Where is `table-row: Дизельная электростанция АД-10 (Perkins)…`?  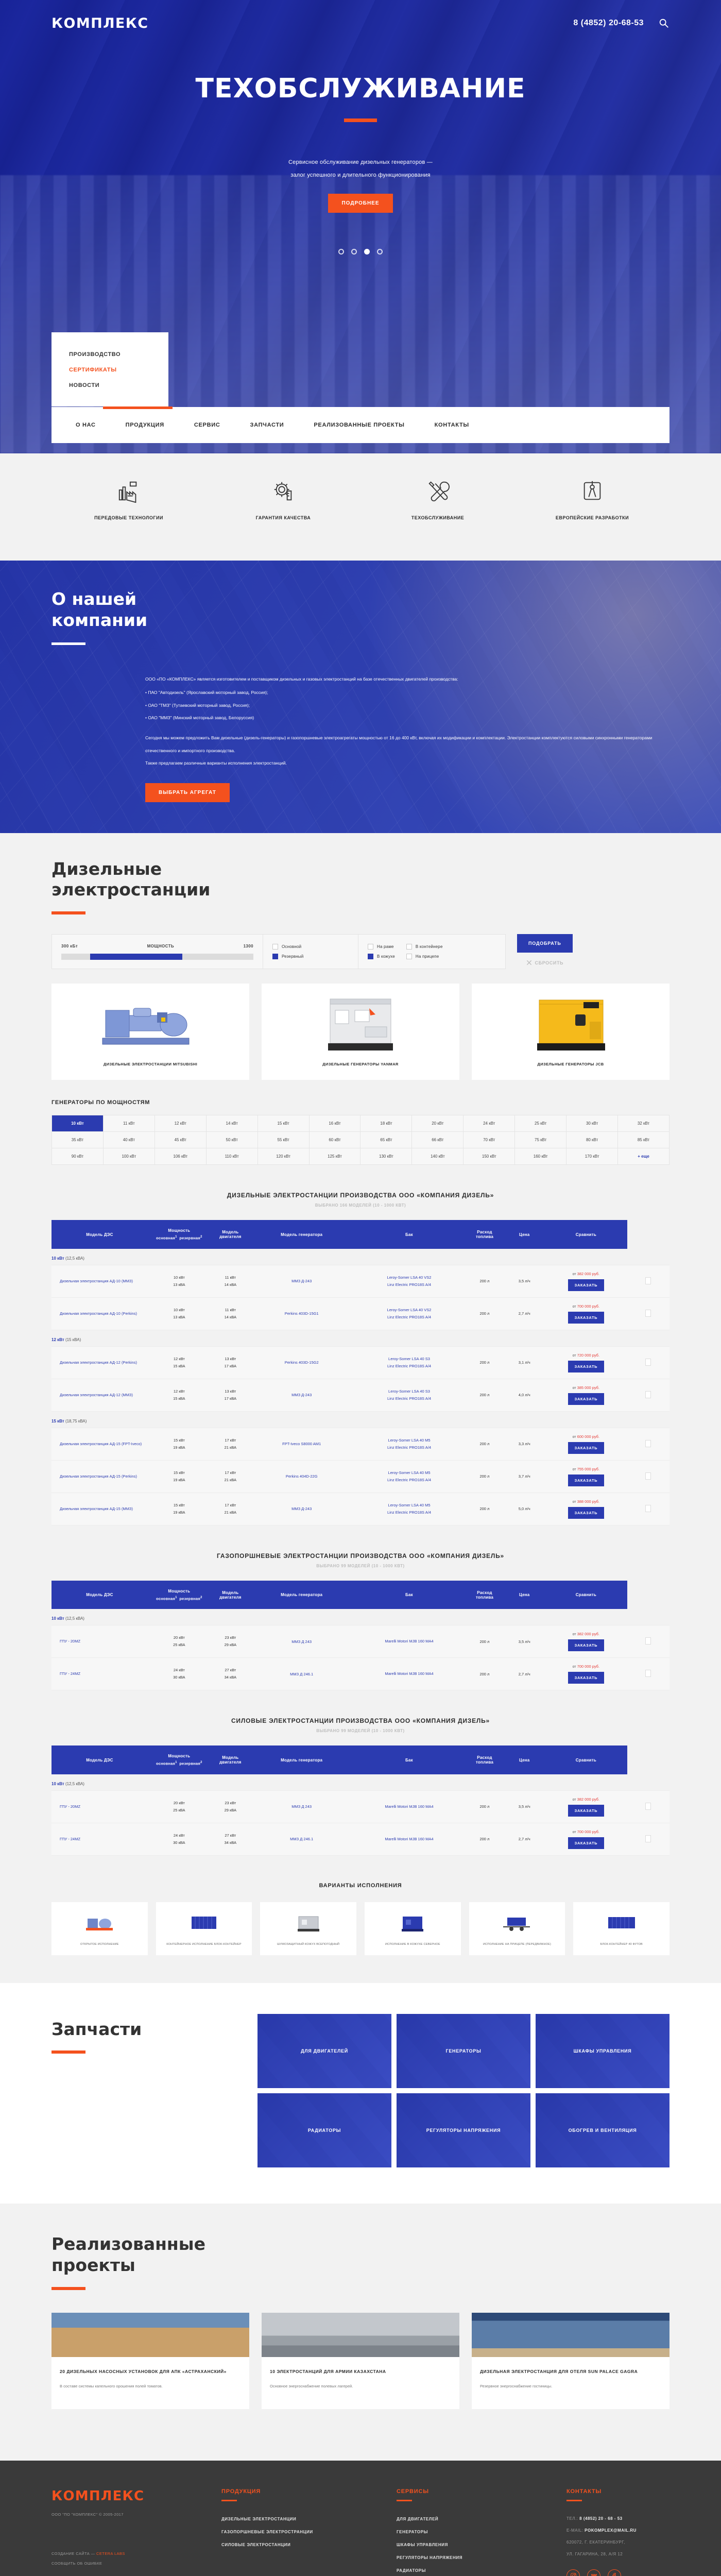
table-row: Дизельная электростанция АД-10 (Perkins)… is located at coordinates (361, 1313).